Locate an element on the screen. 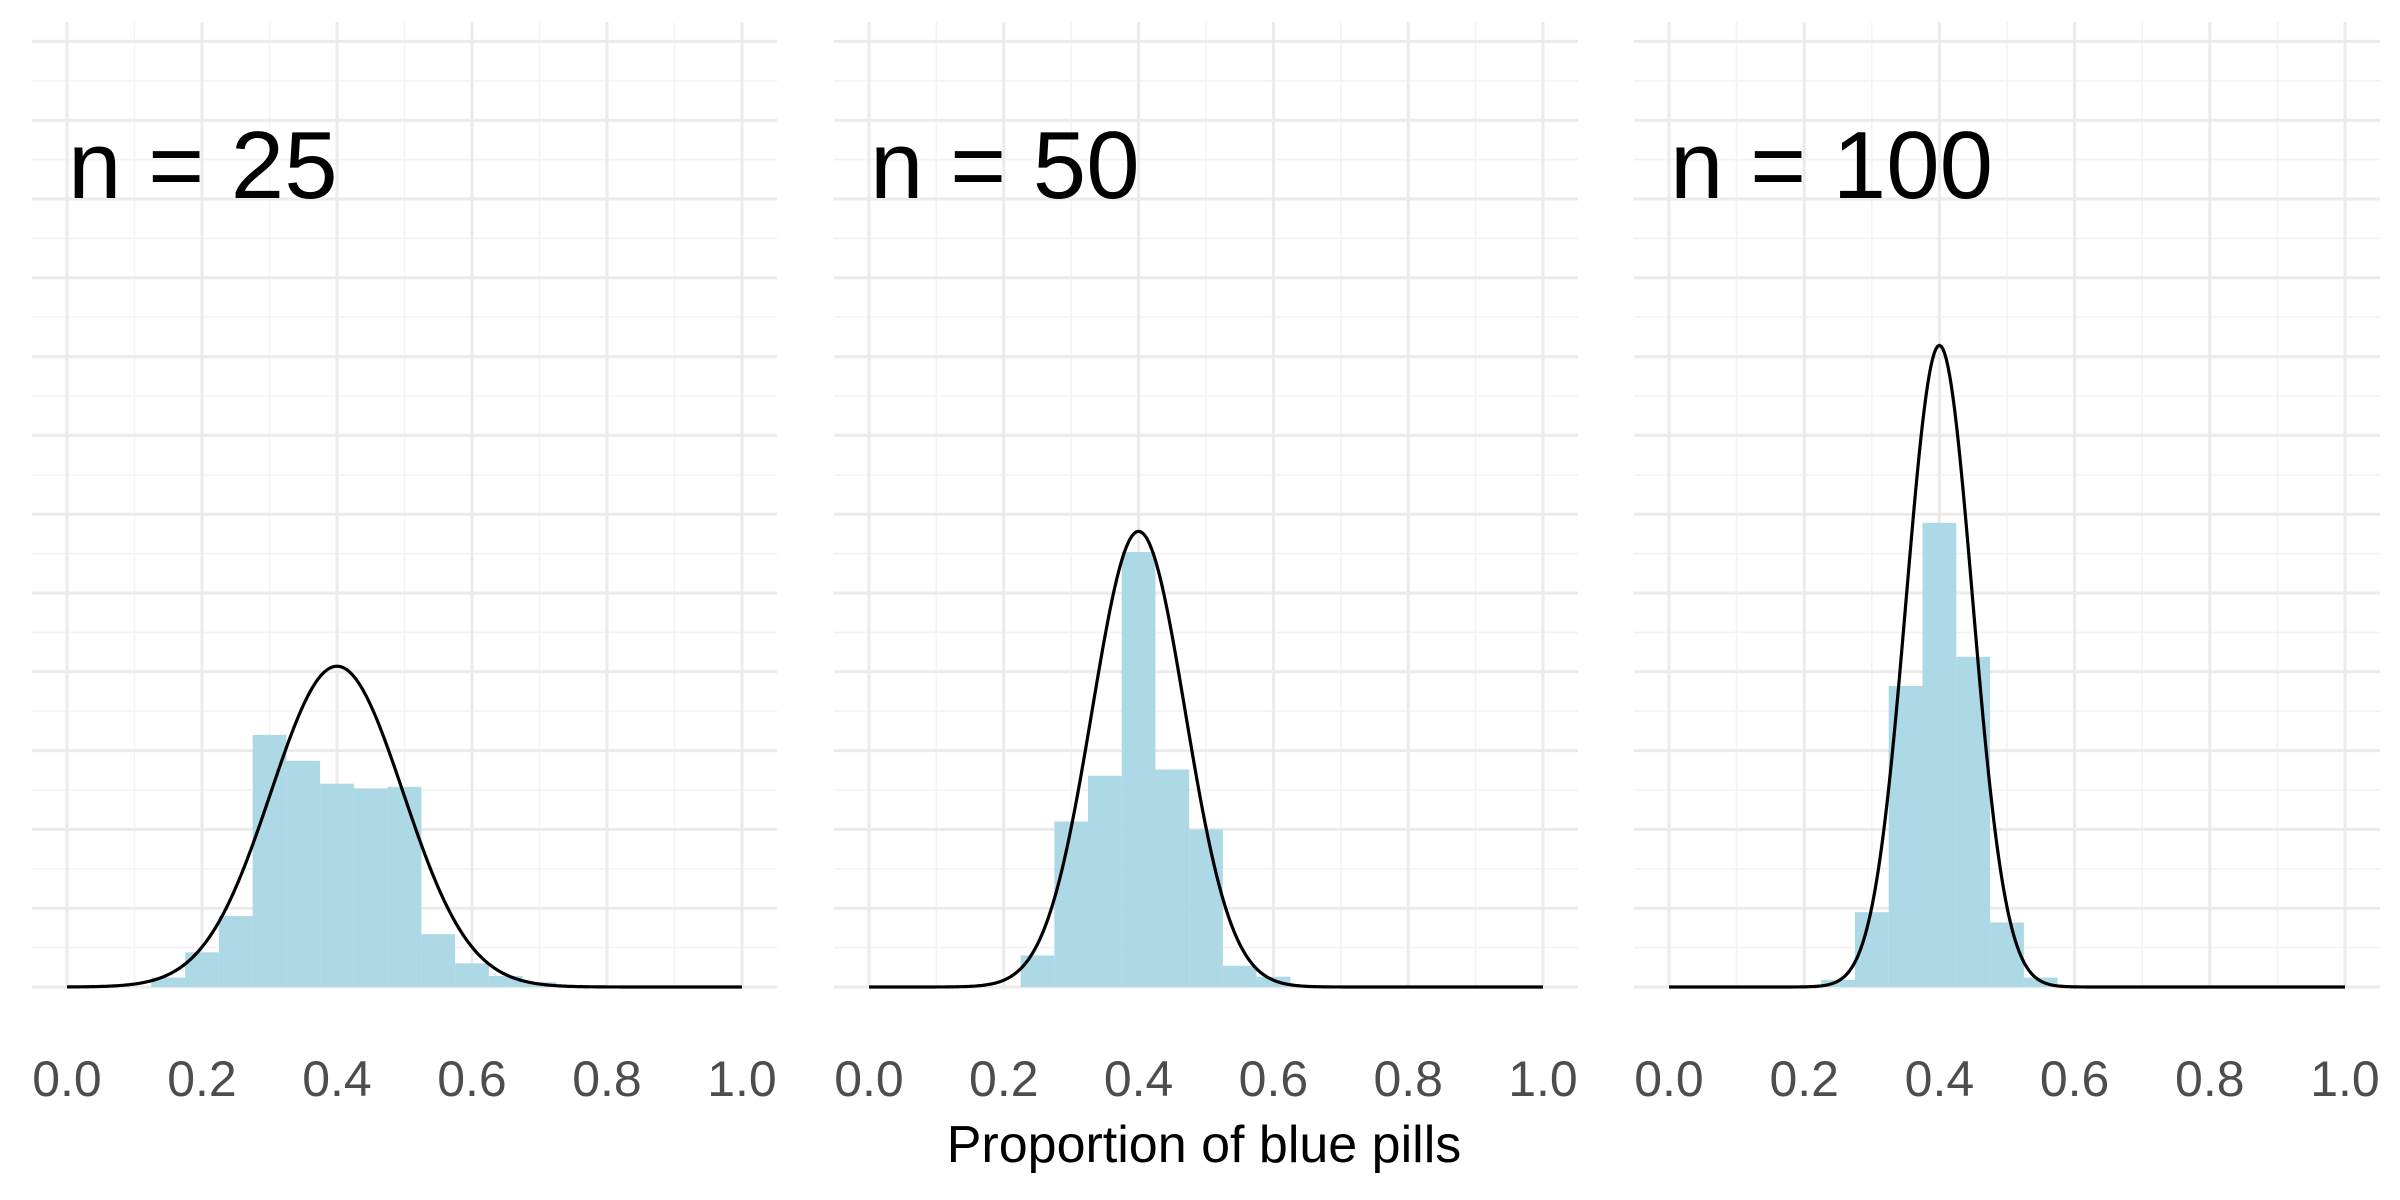  facet-label: n = 100 is located at coordinates (1831, 165).